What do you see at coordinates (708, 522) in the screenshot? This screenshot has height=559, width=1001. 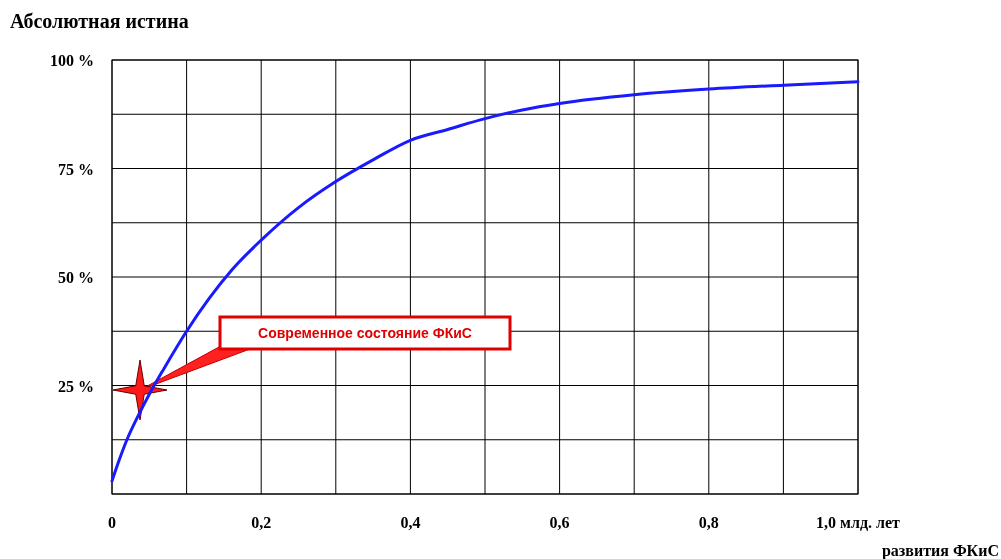 I see `x-tick-label: 0,8` at bounding box center [708, 522].